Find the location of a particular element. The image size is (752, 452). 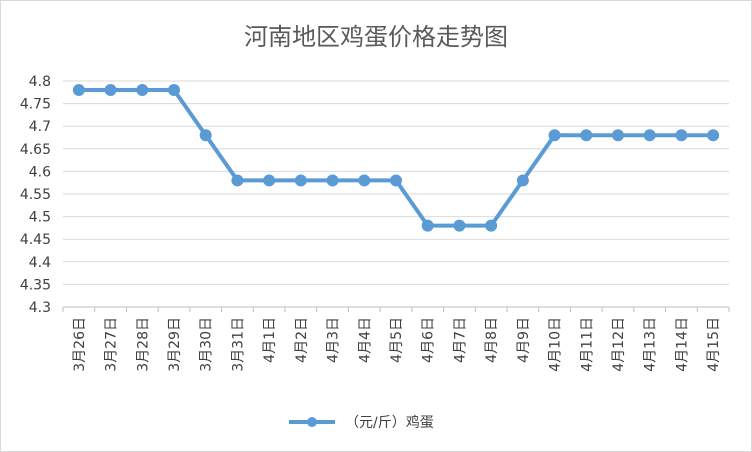

y-tick-label: 4.7 is located at coordinates (40, 127).